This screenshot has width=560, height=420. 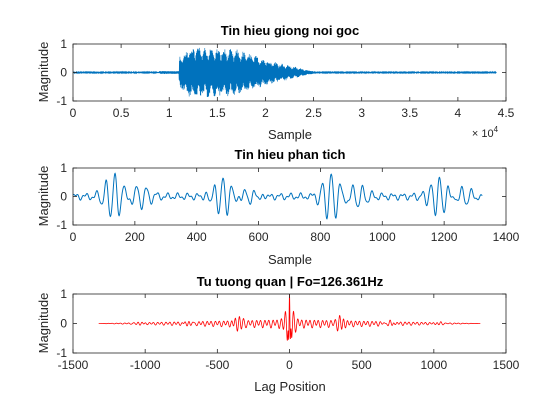 What do you see at coordinates (361, 113) in the screenshot?
I see `chart-1-x-tick-label: 3` at bounding box center [361, 113].